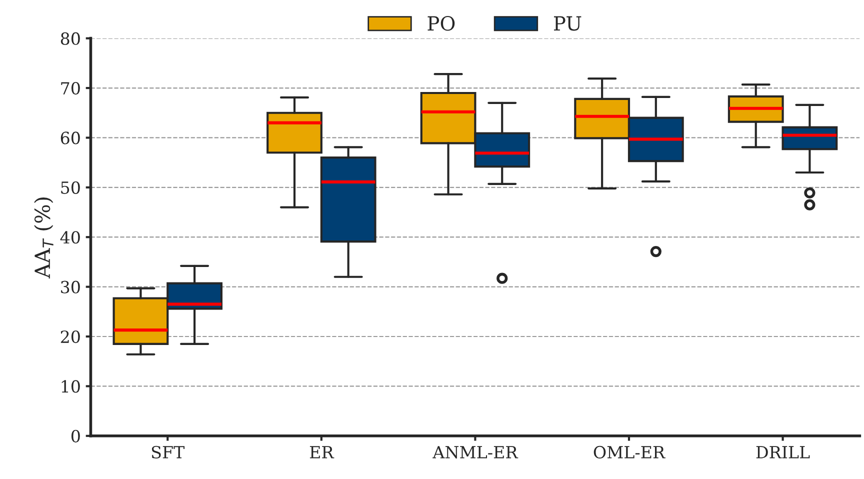  What do you see at coordinates (70, 287) in the screenshot?
I see `y-tick-label: 30` at bounding box center [70, 287].